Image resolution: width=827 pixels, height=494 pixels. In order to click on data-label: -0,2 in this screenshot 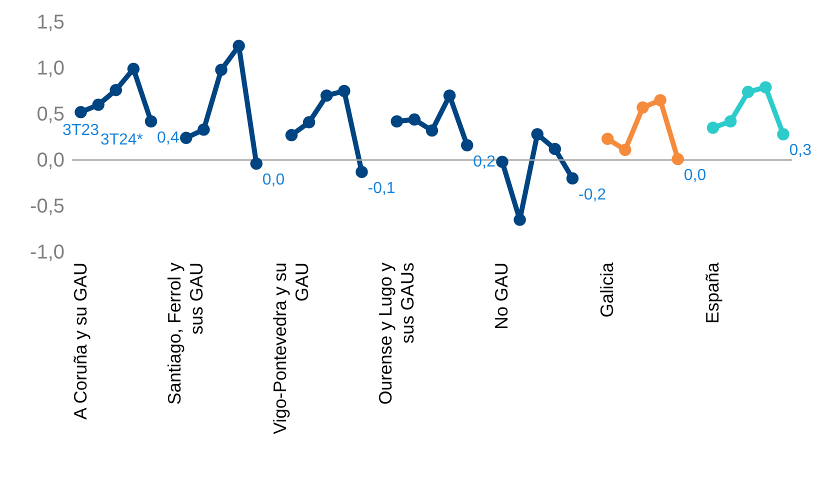, I will do `click(592, 195)`.